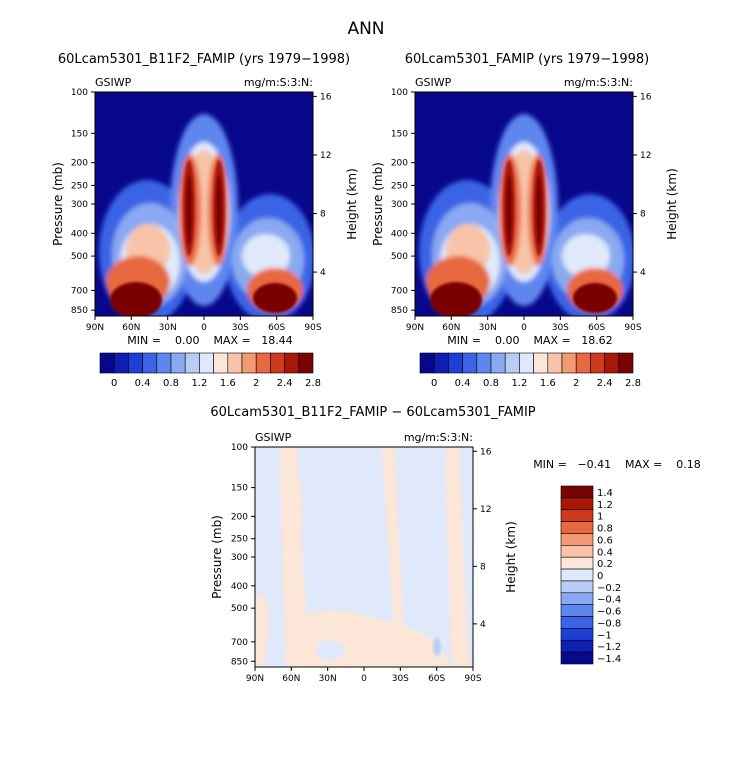  What do you see at coordinates (239, 643) in the screenshot?
I see `y-tick-label: 700` at bounding box center [239, 643].